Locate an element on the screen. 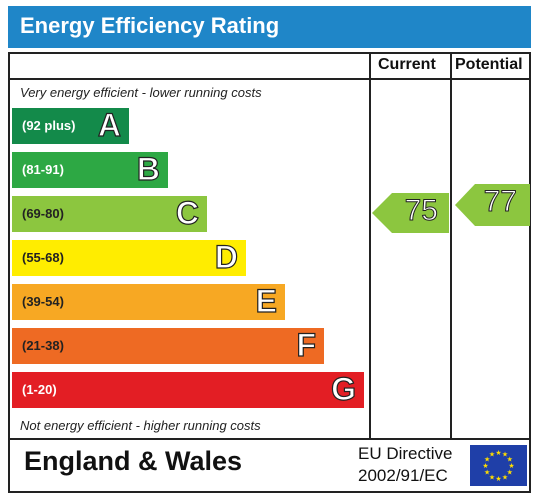 This screenshot has width=539, height=500. potential-rating-pointer is located at coordinates (492, 205).